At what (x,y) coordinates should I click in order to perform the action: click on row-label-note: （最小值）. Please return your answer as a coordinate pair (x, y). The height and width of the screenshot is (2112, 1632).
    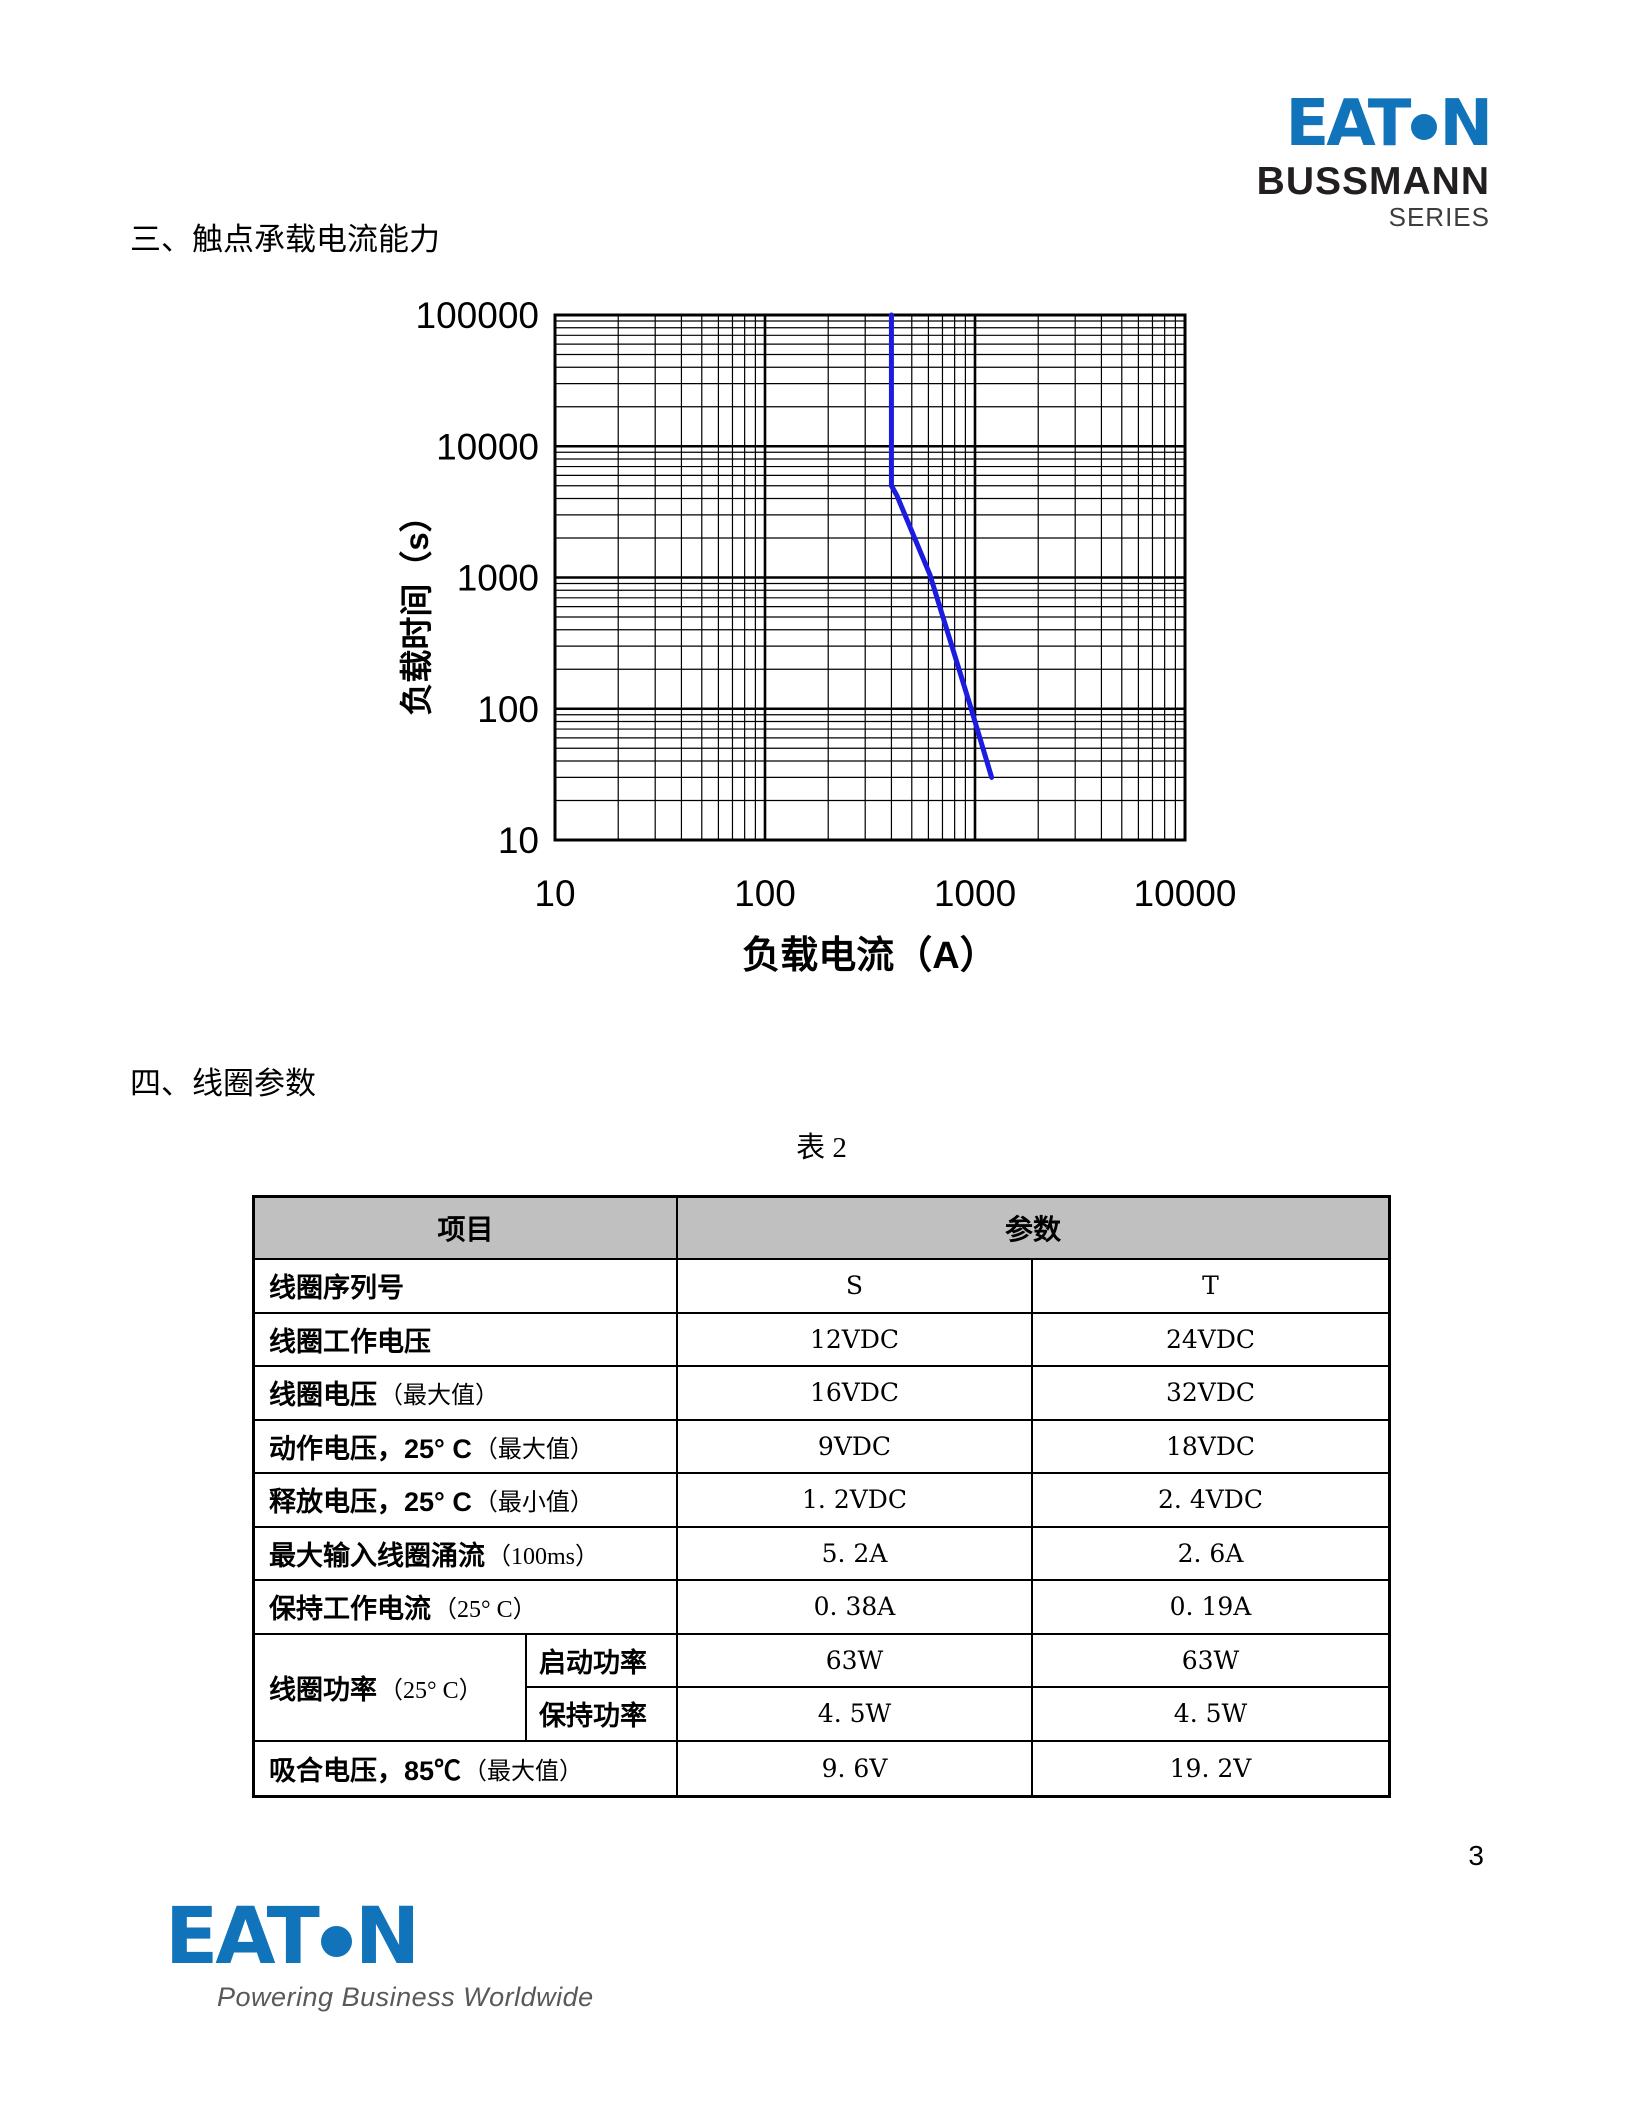
    Looking at the image, I should click on (533, 1503).